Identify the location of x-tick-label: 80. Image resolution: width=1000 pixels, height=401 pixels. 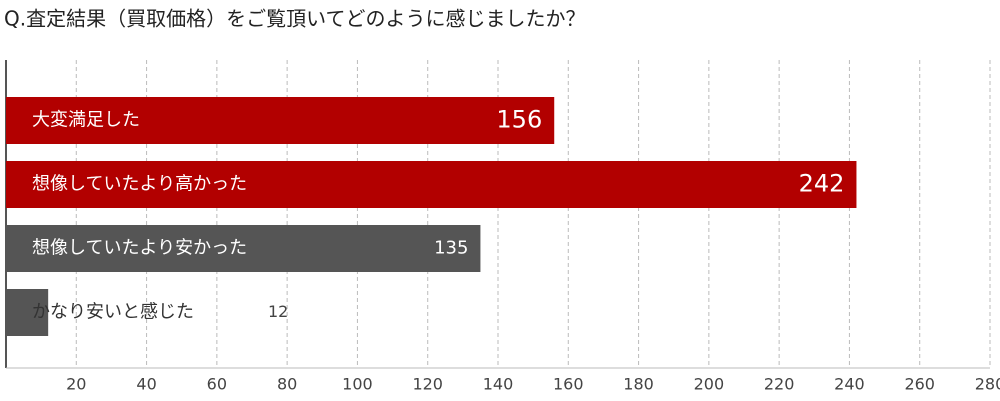
(287, 384).